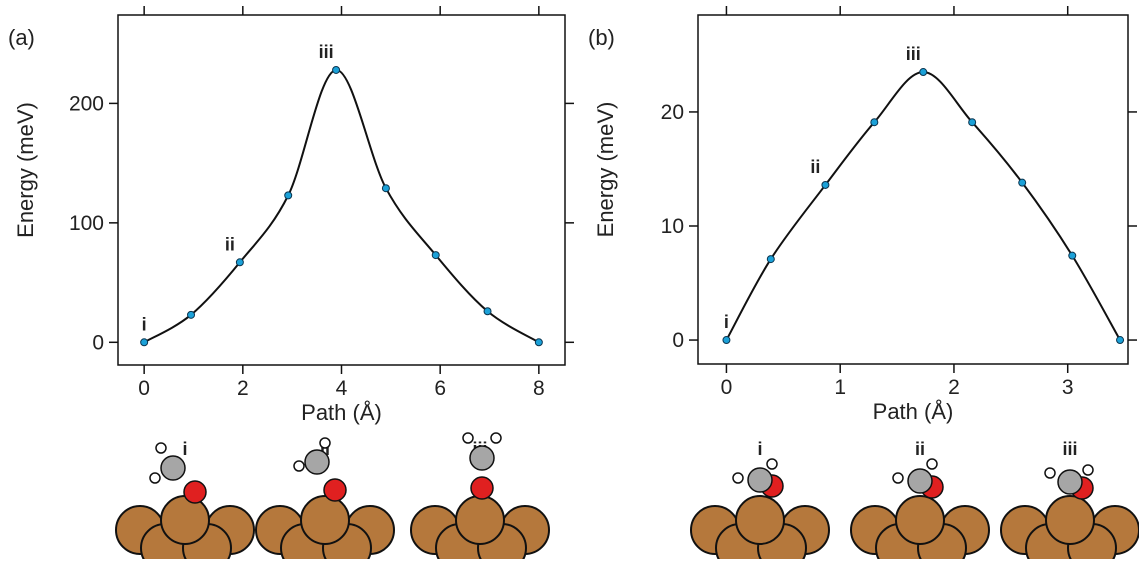 This screenshot has height=564, width=1139. I want to click on x-tick-label: 4, so click(342, 388).